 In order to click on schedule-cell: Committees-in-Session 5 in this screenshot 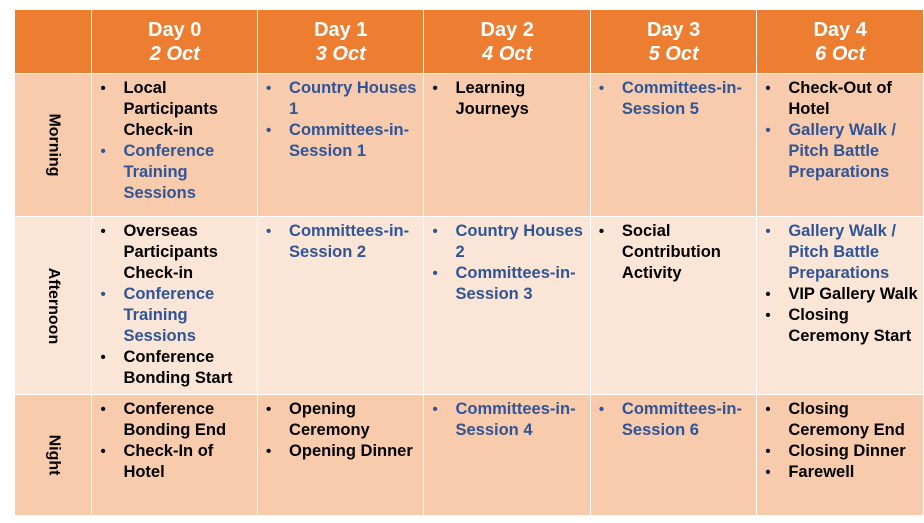, I will do `click(673, 145)`.